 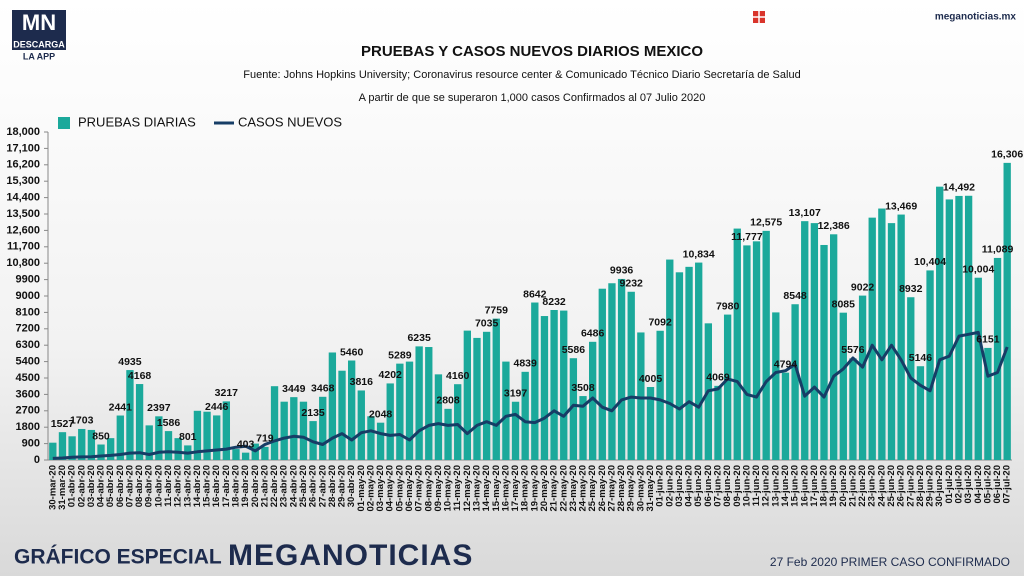 I want to click on x-tick-label: 09-may-20, so click(x=438, y=488).